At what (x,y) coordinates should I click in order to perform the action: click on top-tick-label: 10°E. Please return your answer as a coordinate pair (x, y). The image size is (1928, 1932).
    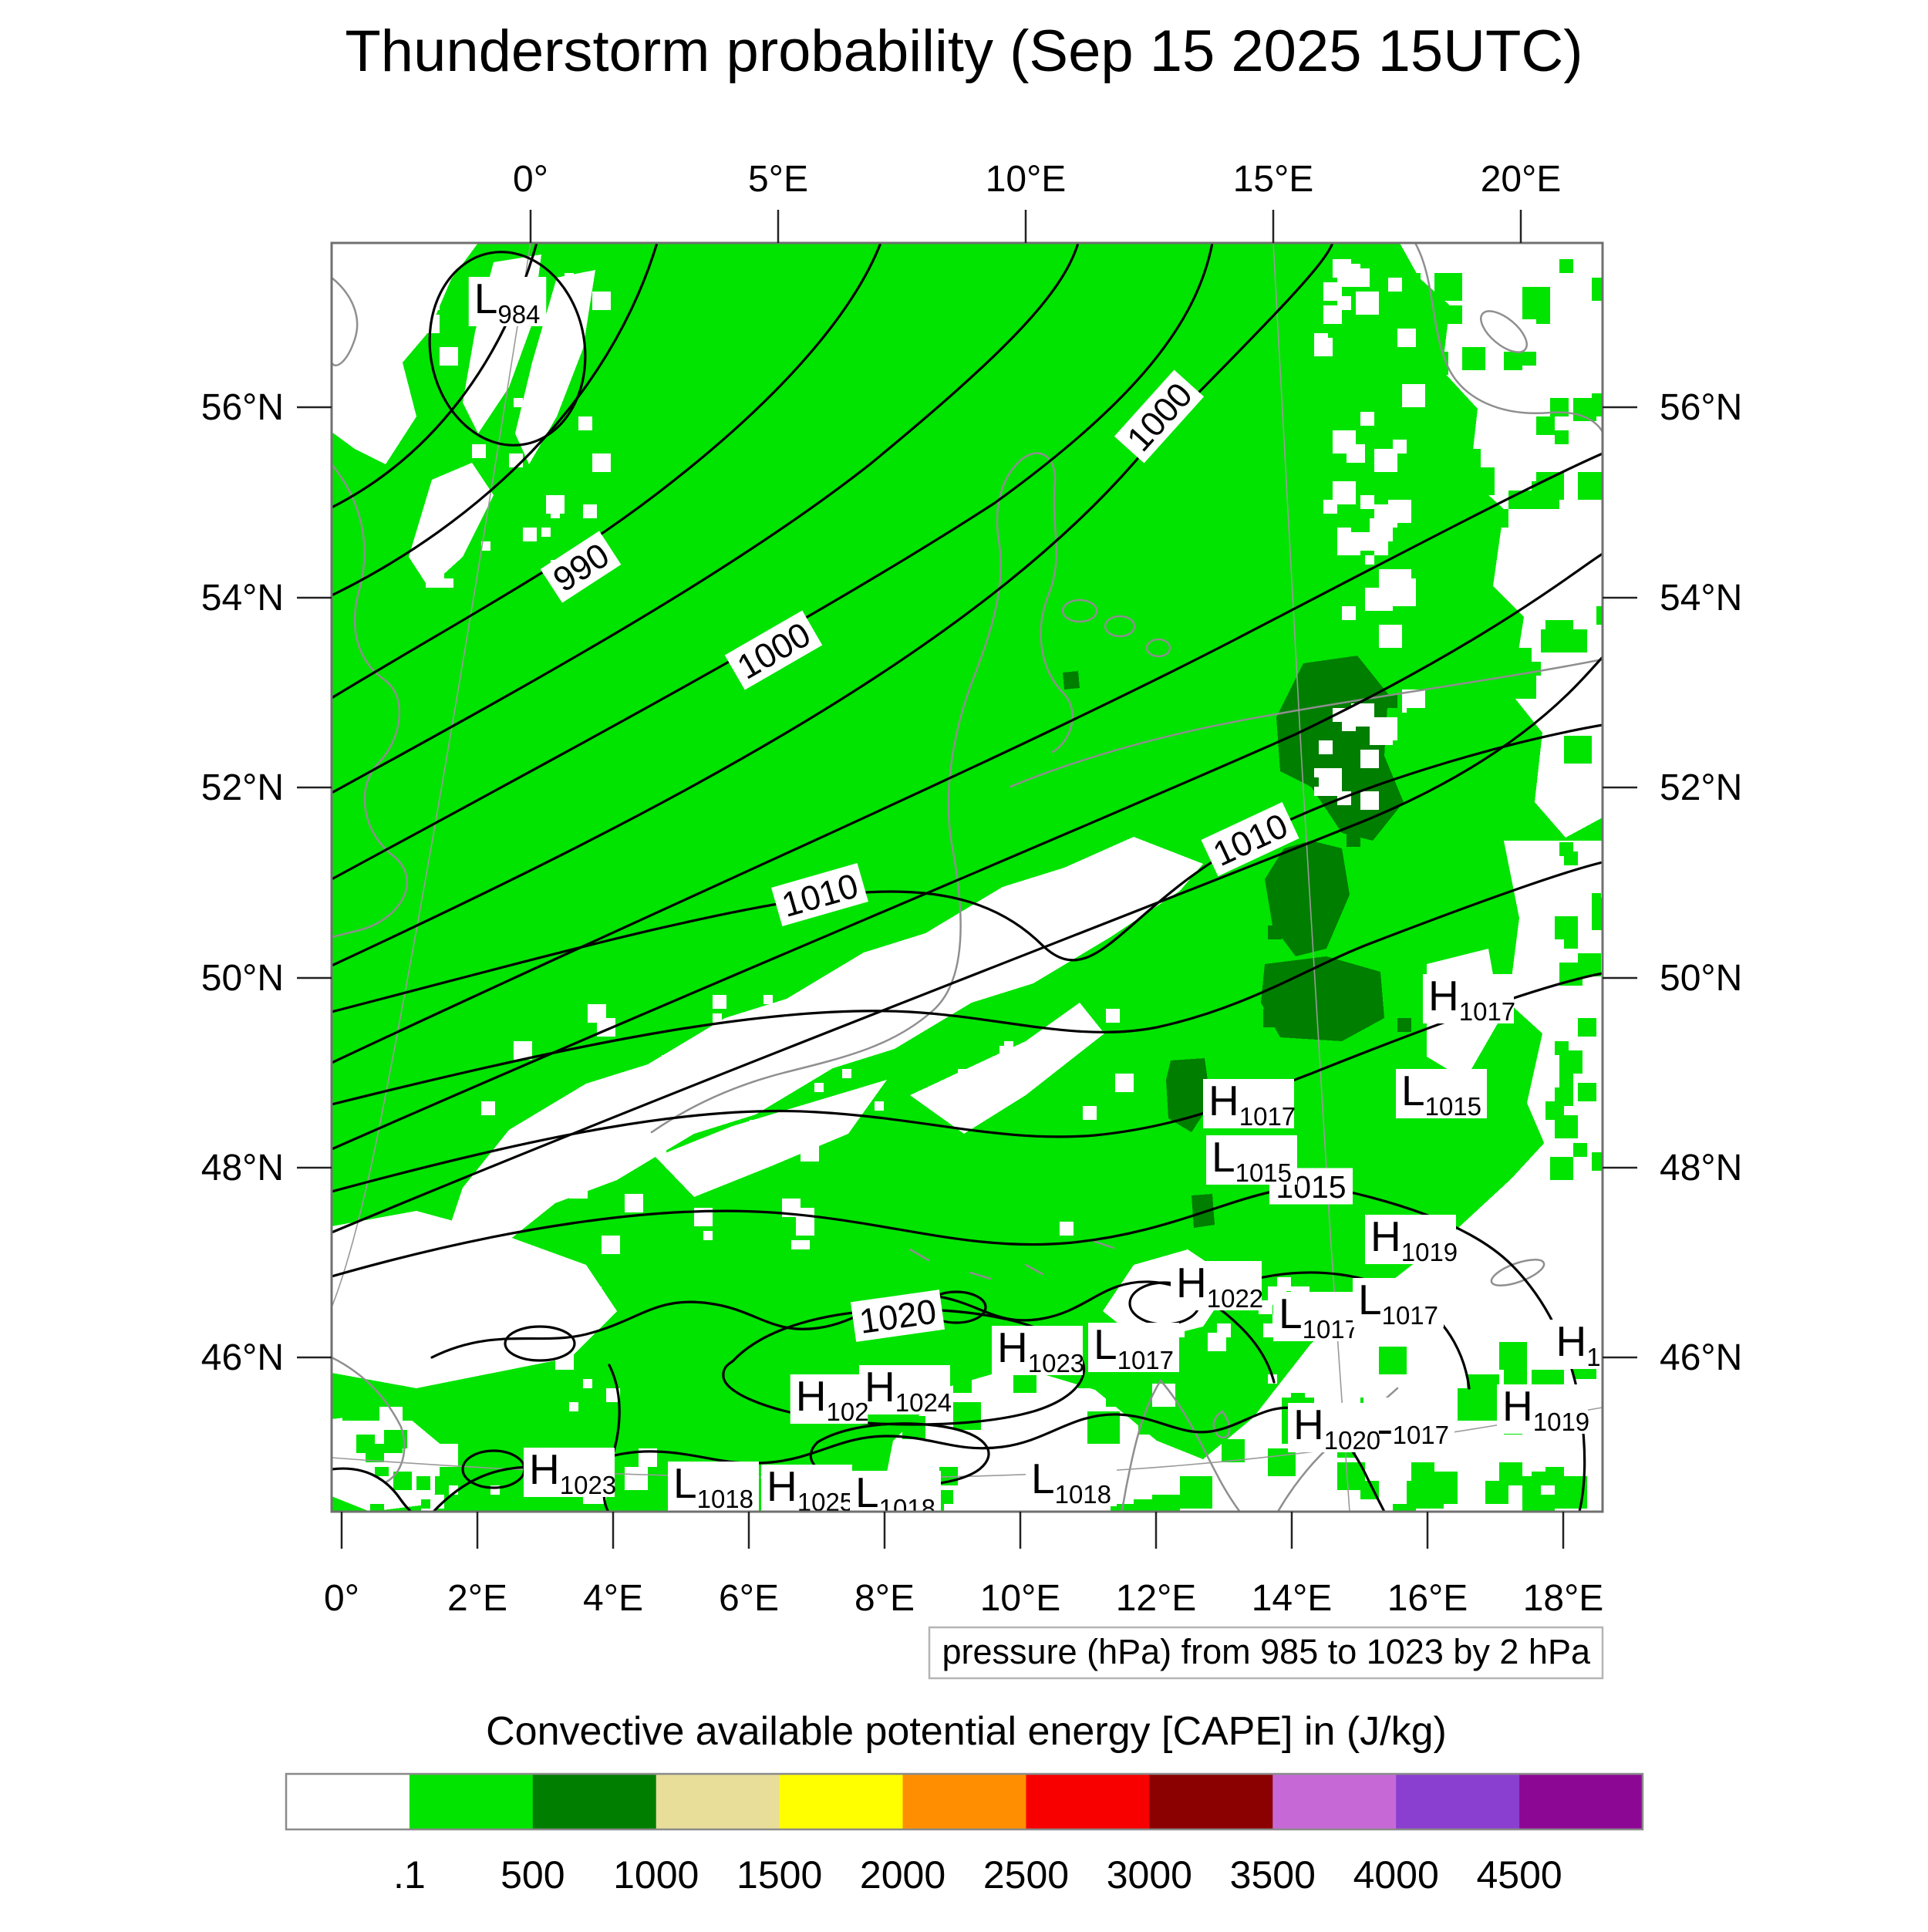
    Looking at the image, I should click on (1027, 179).